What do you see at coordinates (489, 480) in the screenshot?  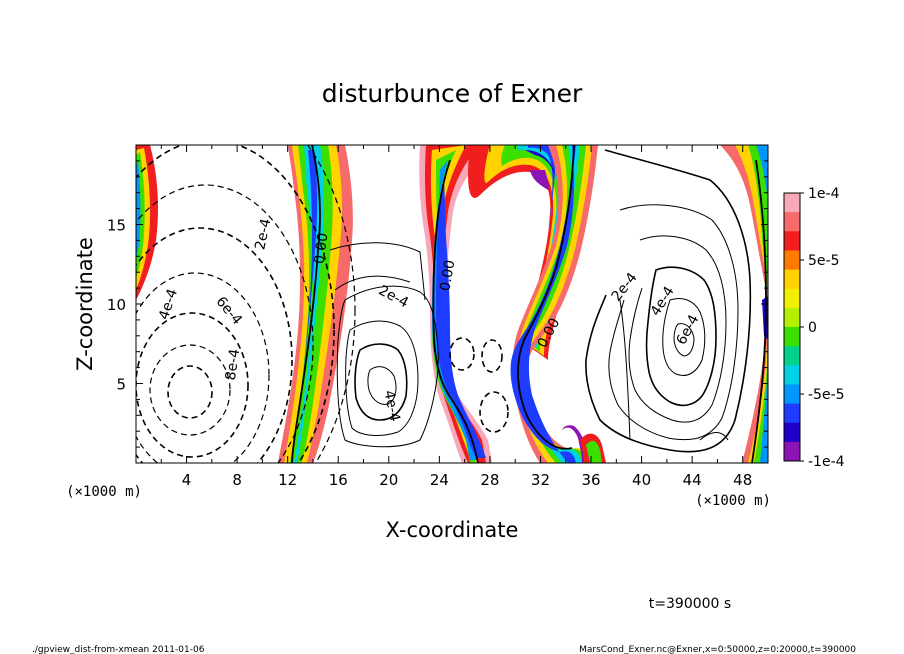 I see `x-tick-label: 28` at bounding box center [489, 480].